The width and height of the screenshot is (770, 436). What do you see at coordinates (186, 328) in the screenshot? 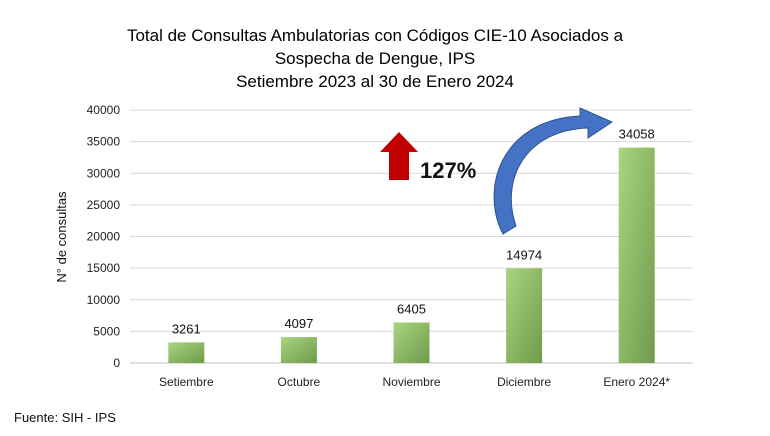
I see `data-label: 3261` at bounding box center [186, 328].